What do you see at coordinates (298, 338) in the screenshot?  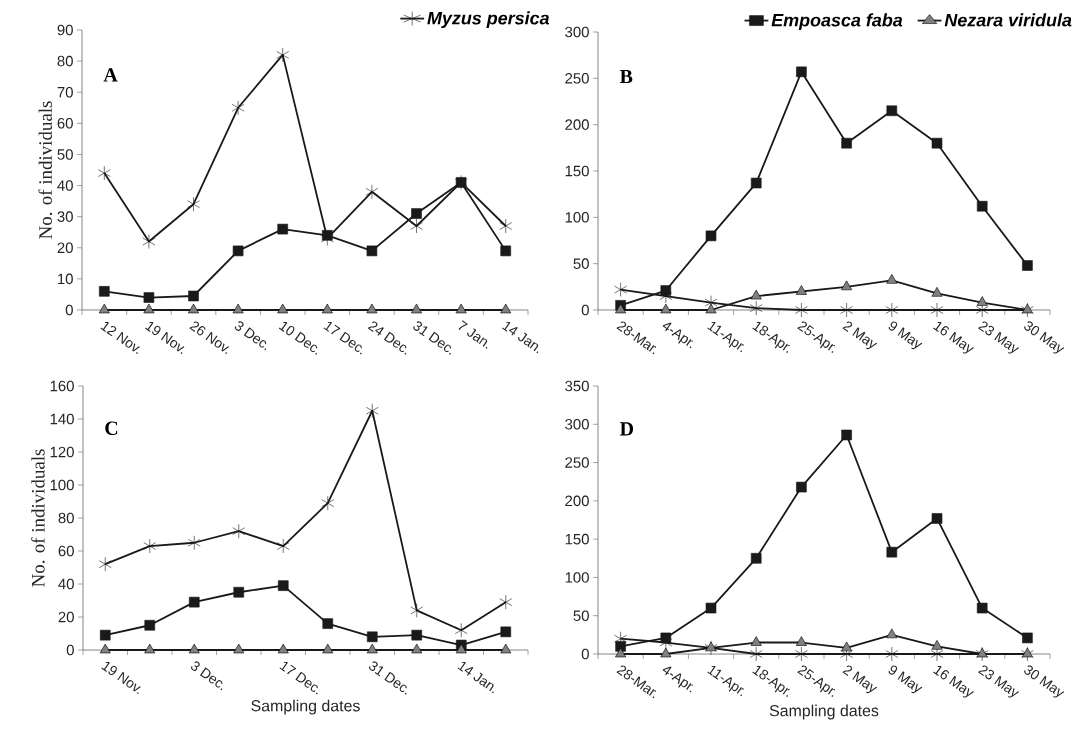 I see `x-tick-label: 10 Dec.` at bounding box center [298, 338].